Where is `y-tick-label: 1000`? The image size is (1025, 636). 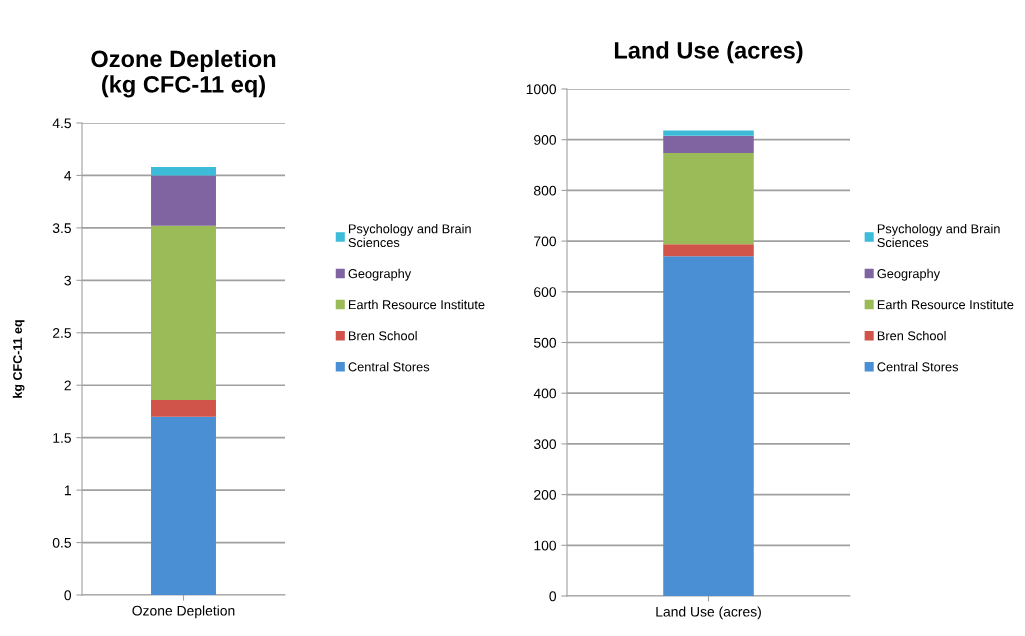
y-tick-label: 1000 is located at coordinates (541, 89).